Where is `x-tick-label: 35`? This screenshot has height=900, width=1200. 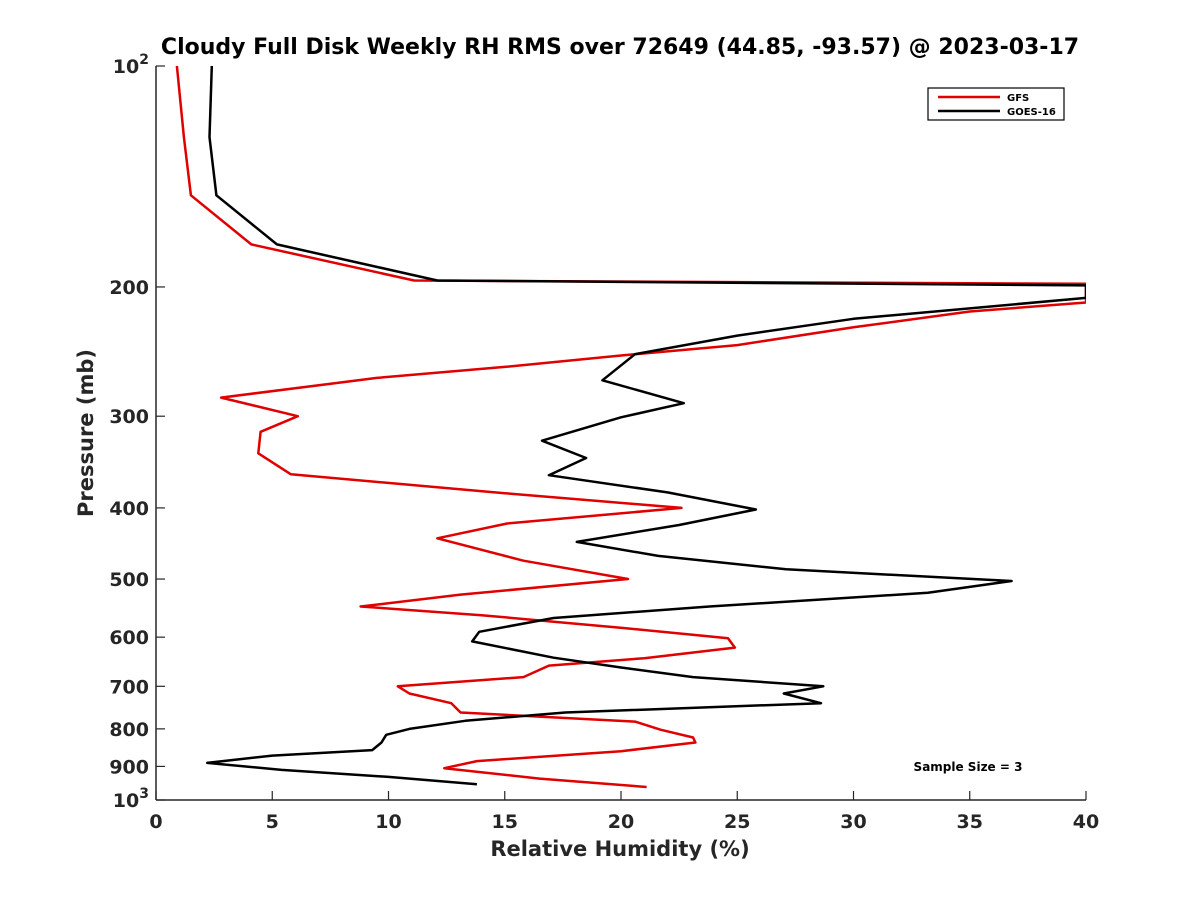 x-tick-label: 35 is located at coordinates (970, 822).